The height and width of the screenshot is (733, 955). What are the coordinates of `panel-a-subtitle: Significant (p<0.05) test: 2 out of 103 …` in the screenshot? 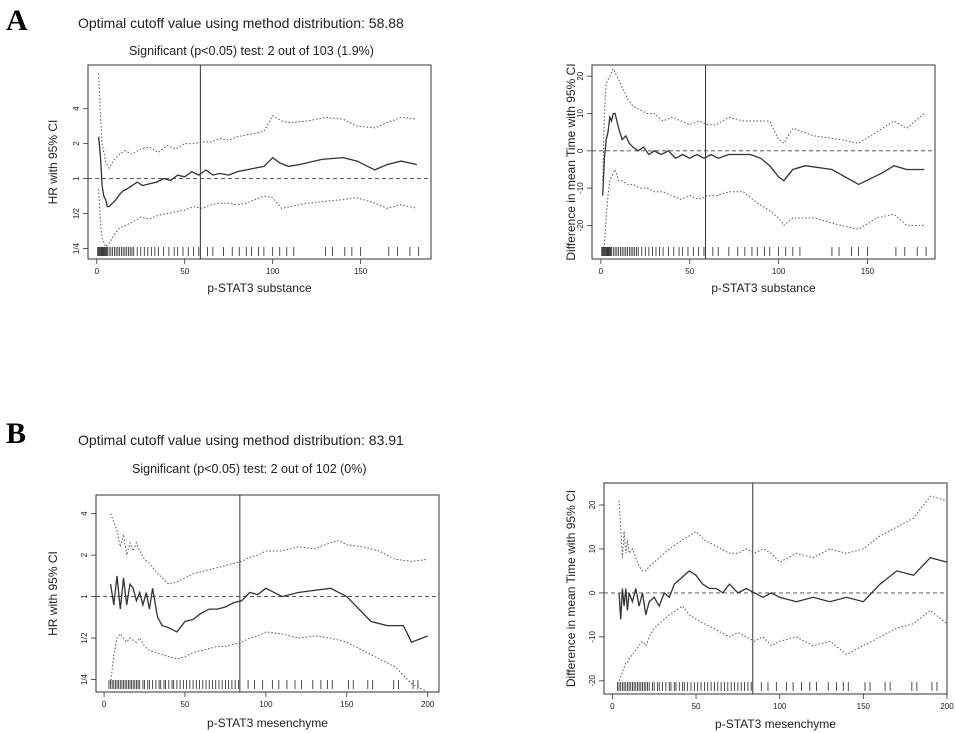 It's located at (251, 51).